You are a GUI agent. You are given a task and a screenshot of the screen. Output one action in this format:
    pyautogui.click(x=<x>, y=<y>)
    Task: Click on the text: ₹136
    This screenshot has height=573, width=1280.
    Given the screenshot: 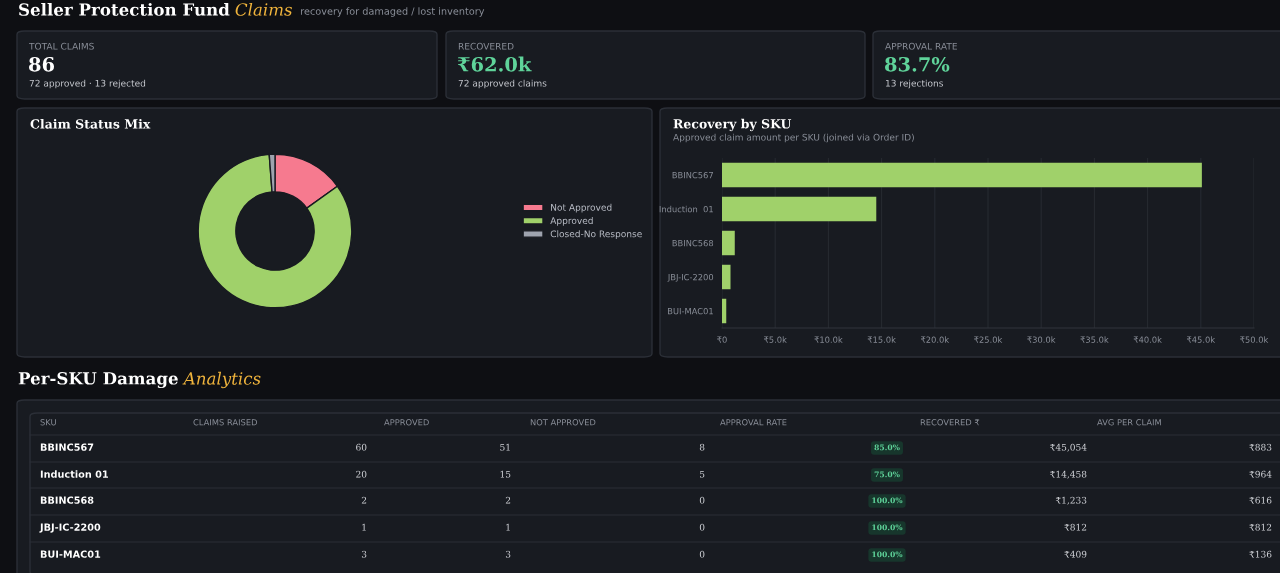 What is the action you would take?
    pyautogui.click(x=1260, y=554)
    